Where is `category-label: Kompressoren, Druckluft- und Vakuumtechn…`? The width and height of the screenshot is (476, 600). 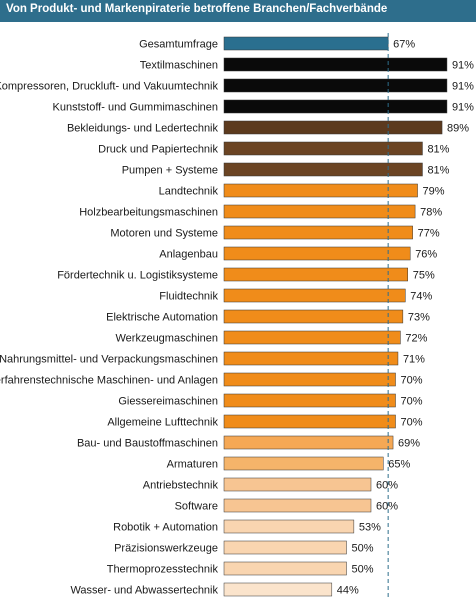 category-label: Kompressoren, Druckluft- und Vakuumtechn… is located at coordinates (109, 87).